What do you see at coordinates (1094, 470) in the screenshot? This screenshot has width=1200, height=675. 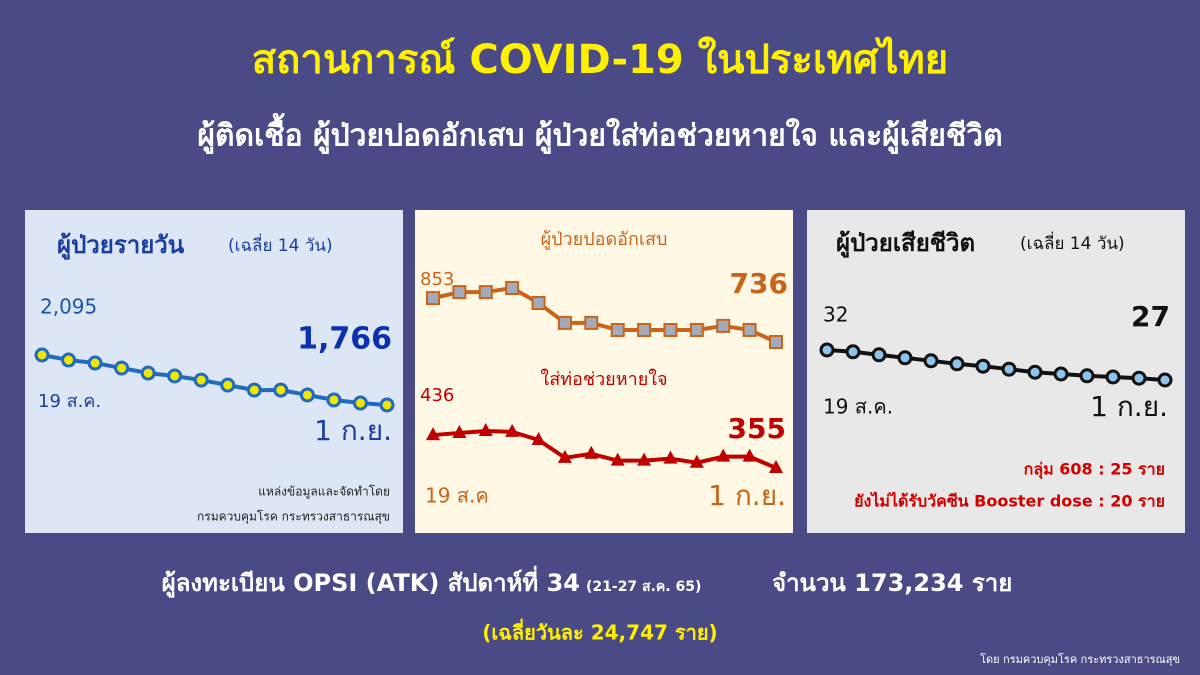 I see `note: กลุ่ม 608 : 25 ราย` at bounding box center [1094, 470].